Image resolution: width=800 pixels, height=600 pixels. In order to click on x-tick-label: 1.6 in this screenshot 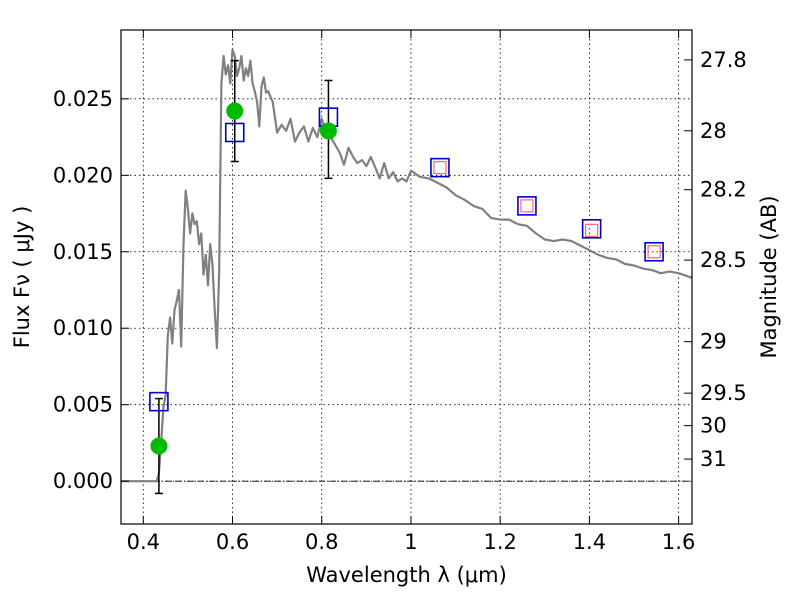, I will do `click(678, 542)`.